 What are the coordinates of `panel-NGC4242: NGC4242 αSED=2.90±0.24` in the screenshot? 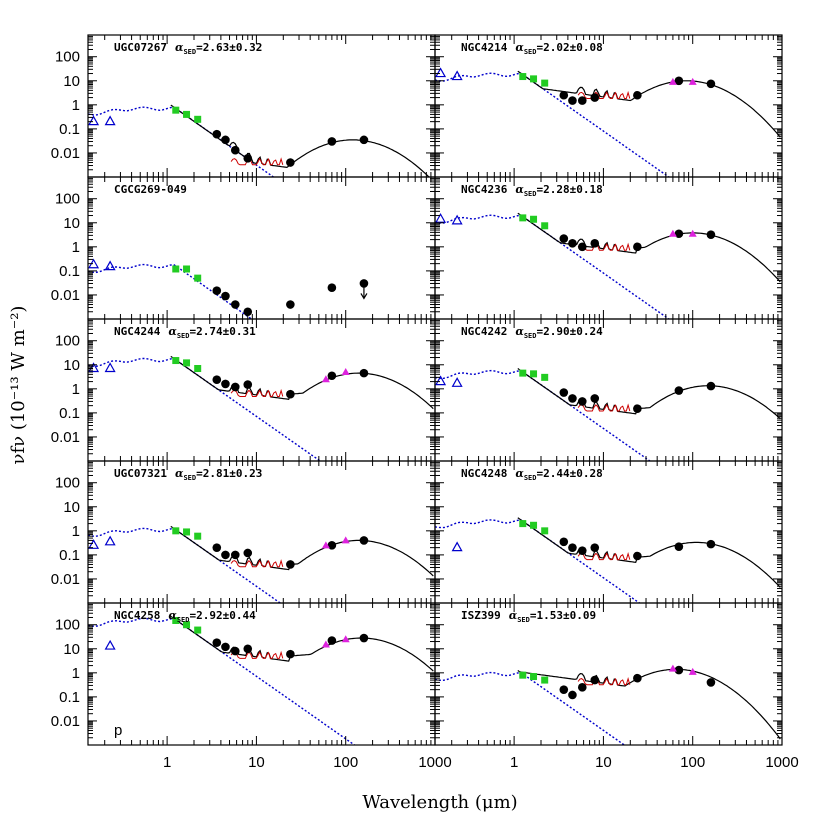 It's located at (608, 390).